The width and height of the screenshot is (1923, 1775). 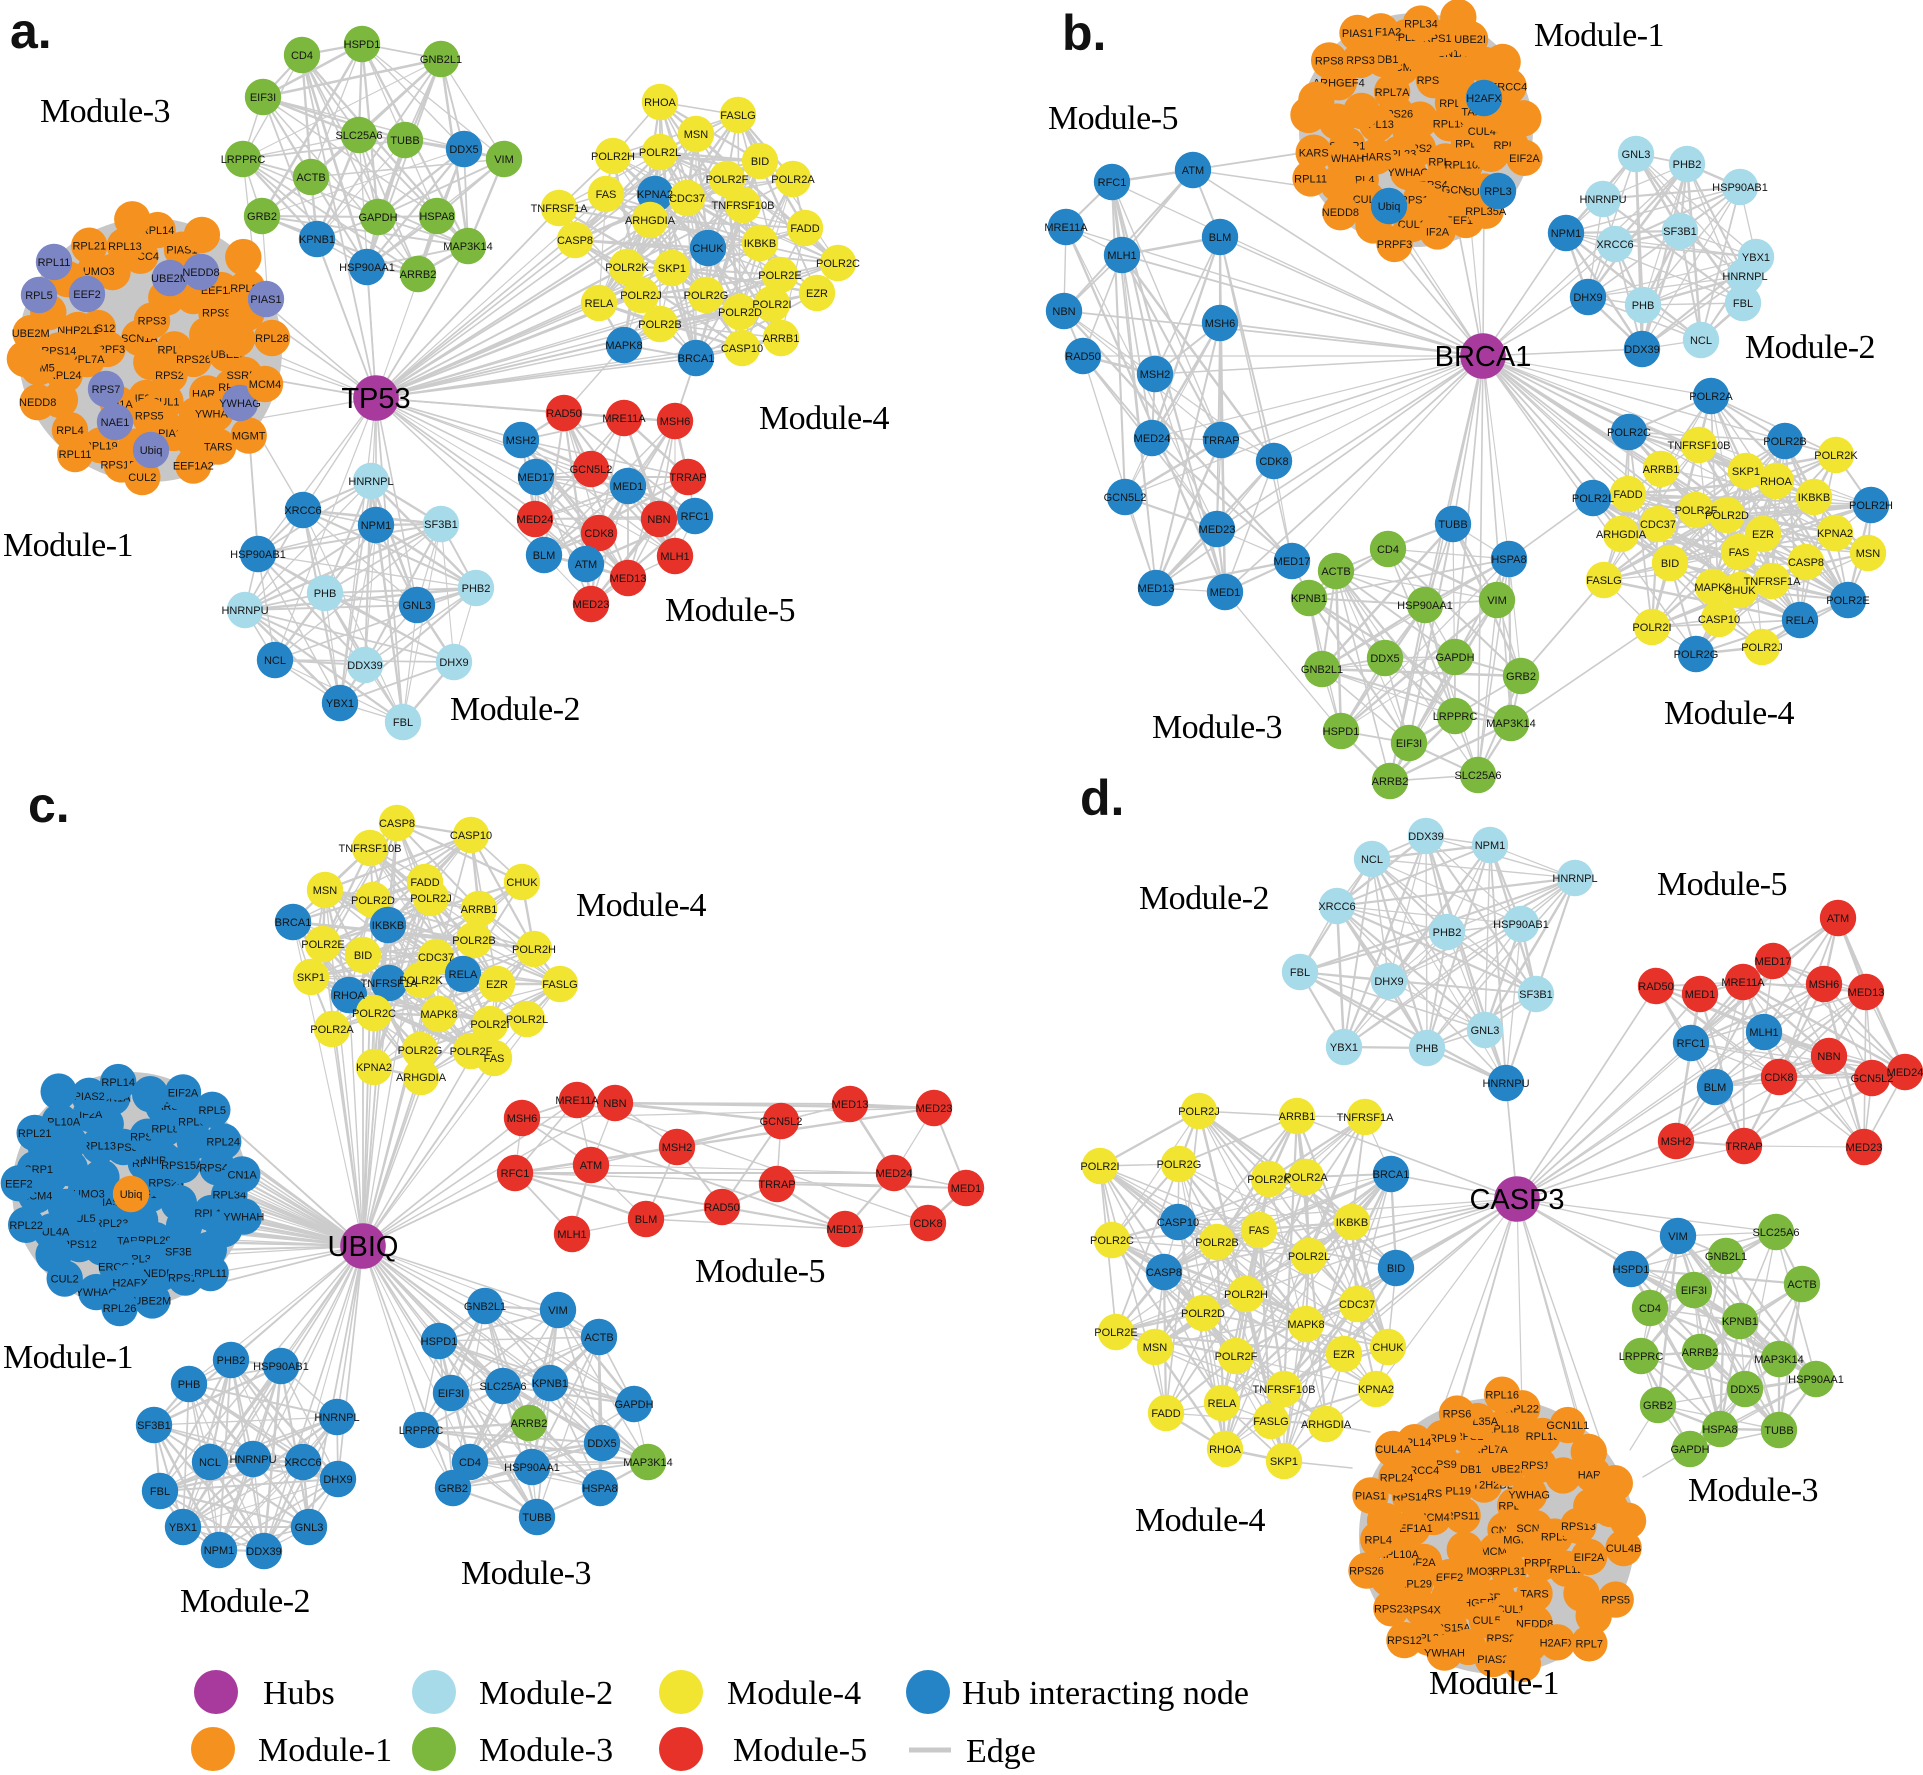 I want to click on svg-text: POLR2J, so click(x=641, y=296).